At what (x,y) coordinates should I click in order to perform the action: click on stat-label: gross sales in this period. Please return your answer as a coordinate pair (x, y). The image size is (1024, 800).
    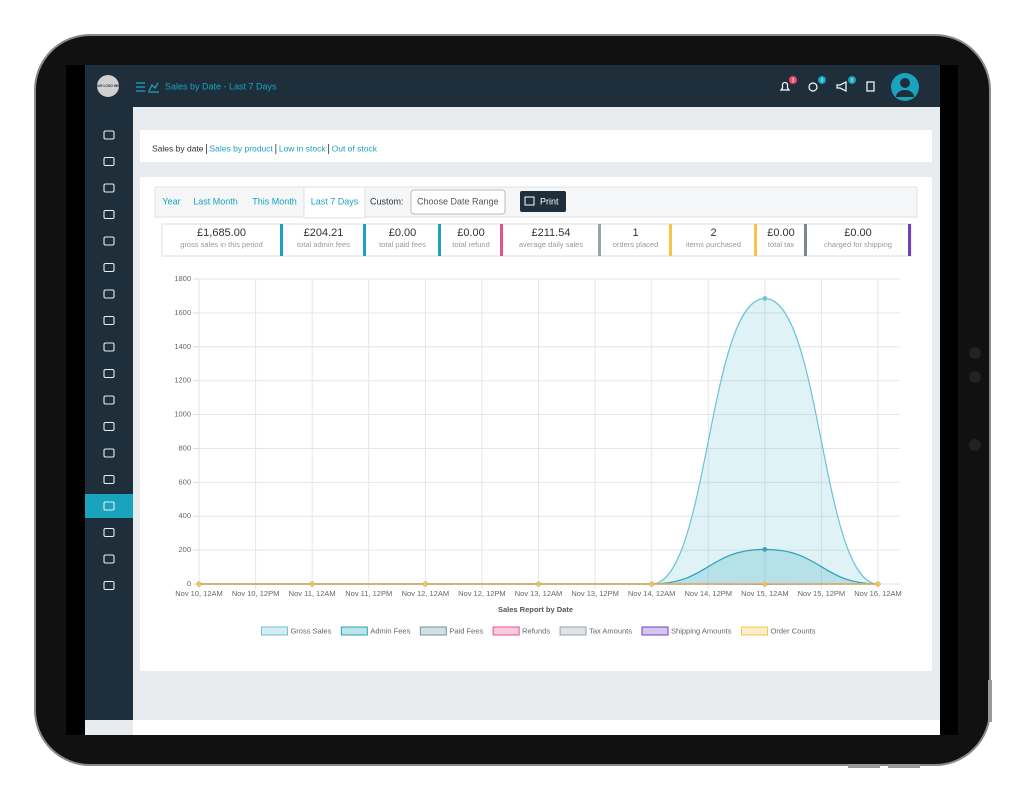
    Looking at the image, I should click on (221, 244).